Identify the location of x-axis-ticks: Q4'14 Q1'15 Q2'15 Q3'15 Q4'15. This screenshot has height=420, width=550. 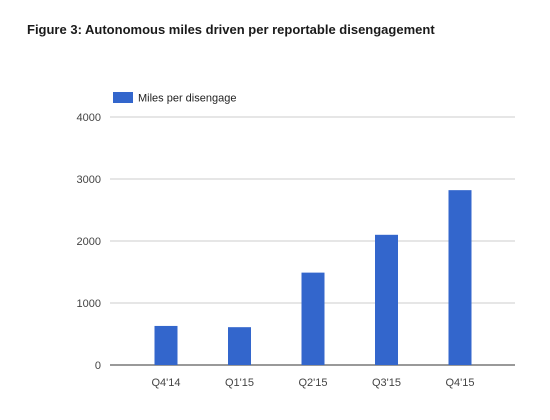
(312, 383).